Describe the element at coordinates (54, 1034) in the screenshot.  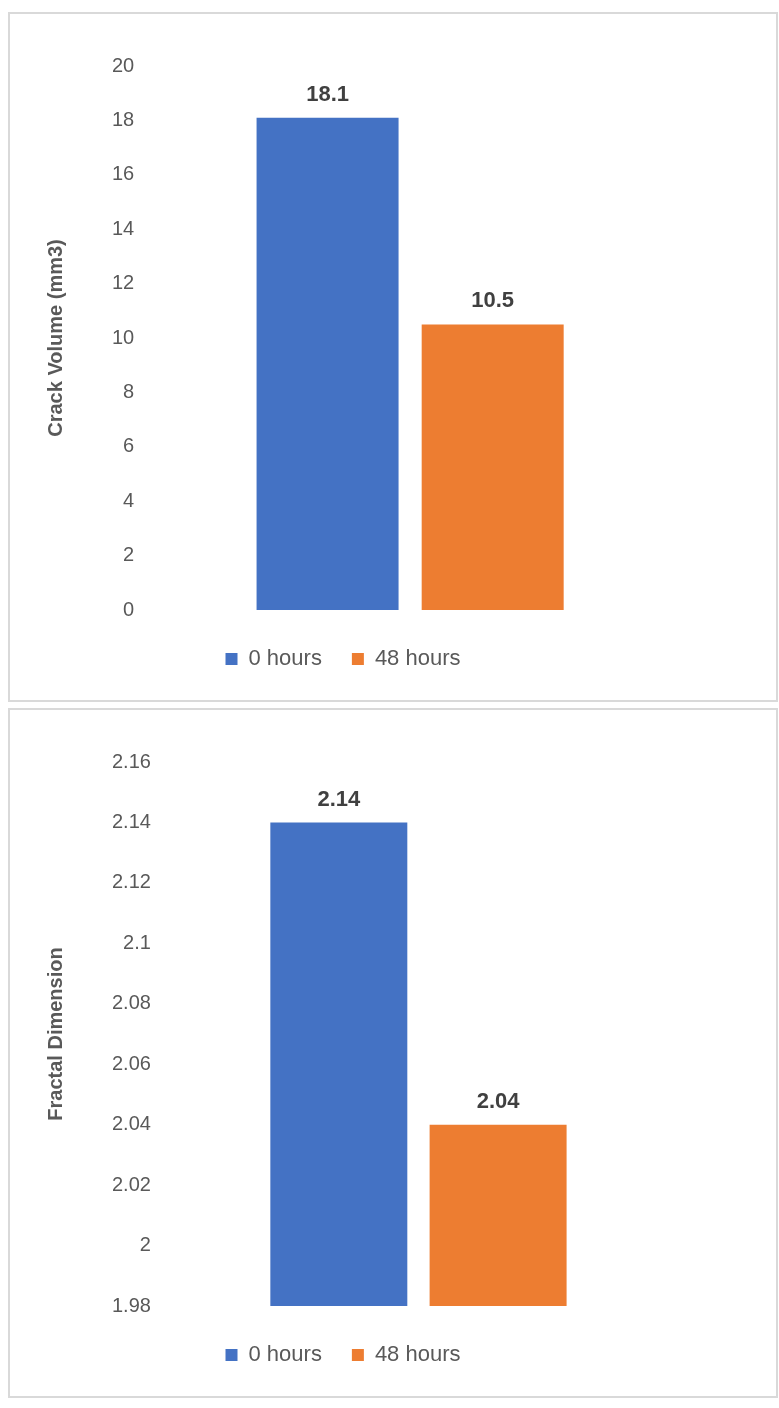
I see `y-axis-title: Fractal Dimension` at that location.